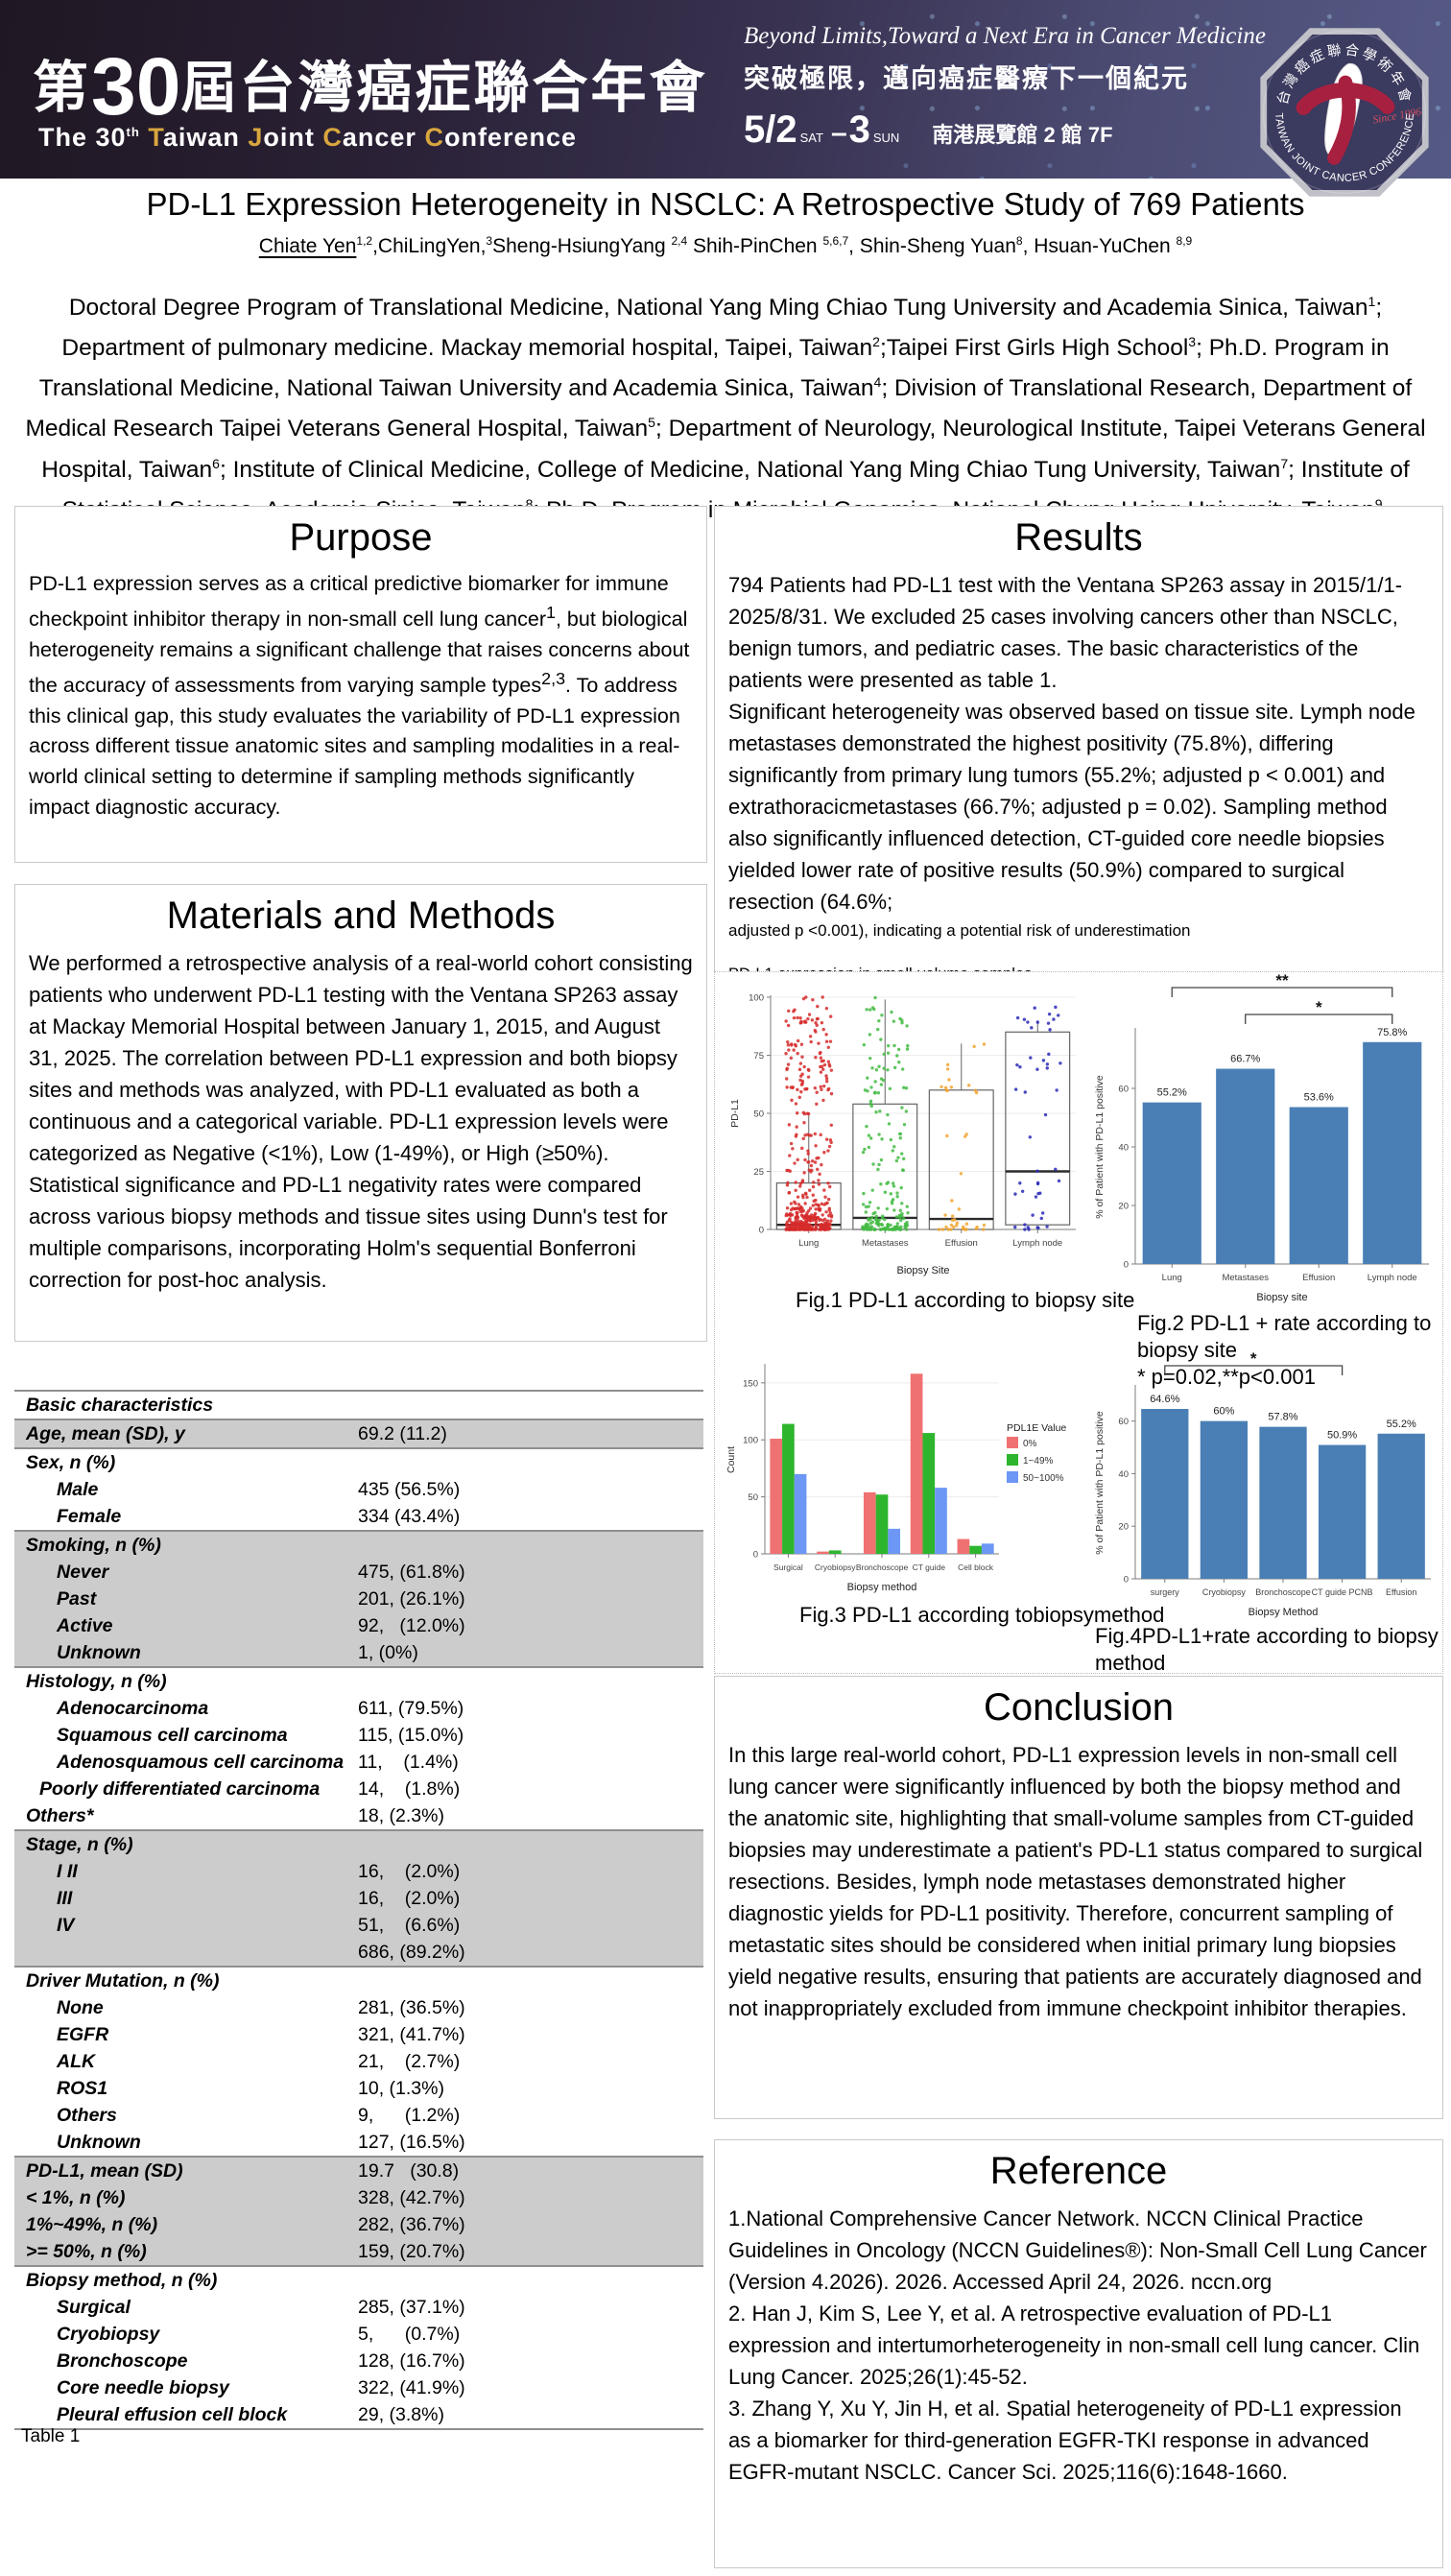 The height and width of the screenshot is (2576, 1451). I want to click on row-value: 16, (2.0%), so click(409, 1871).